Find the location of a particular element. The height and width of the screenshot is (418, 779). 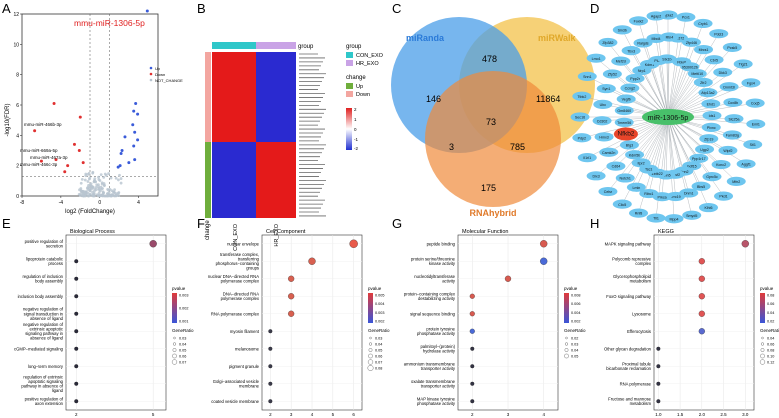

panel-letter-f: F is located at coordinates (201, 223).